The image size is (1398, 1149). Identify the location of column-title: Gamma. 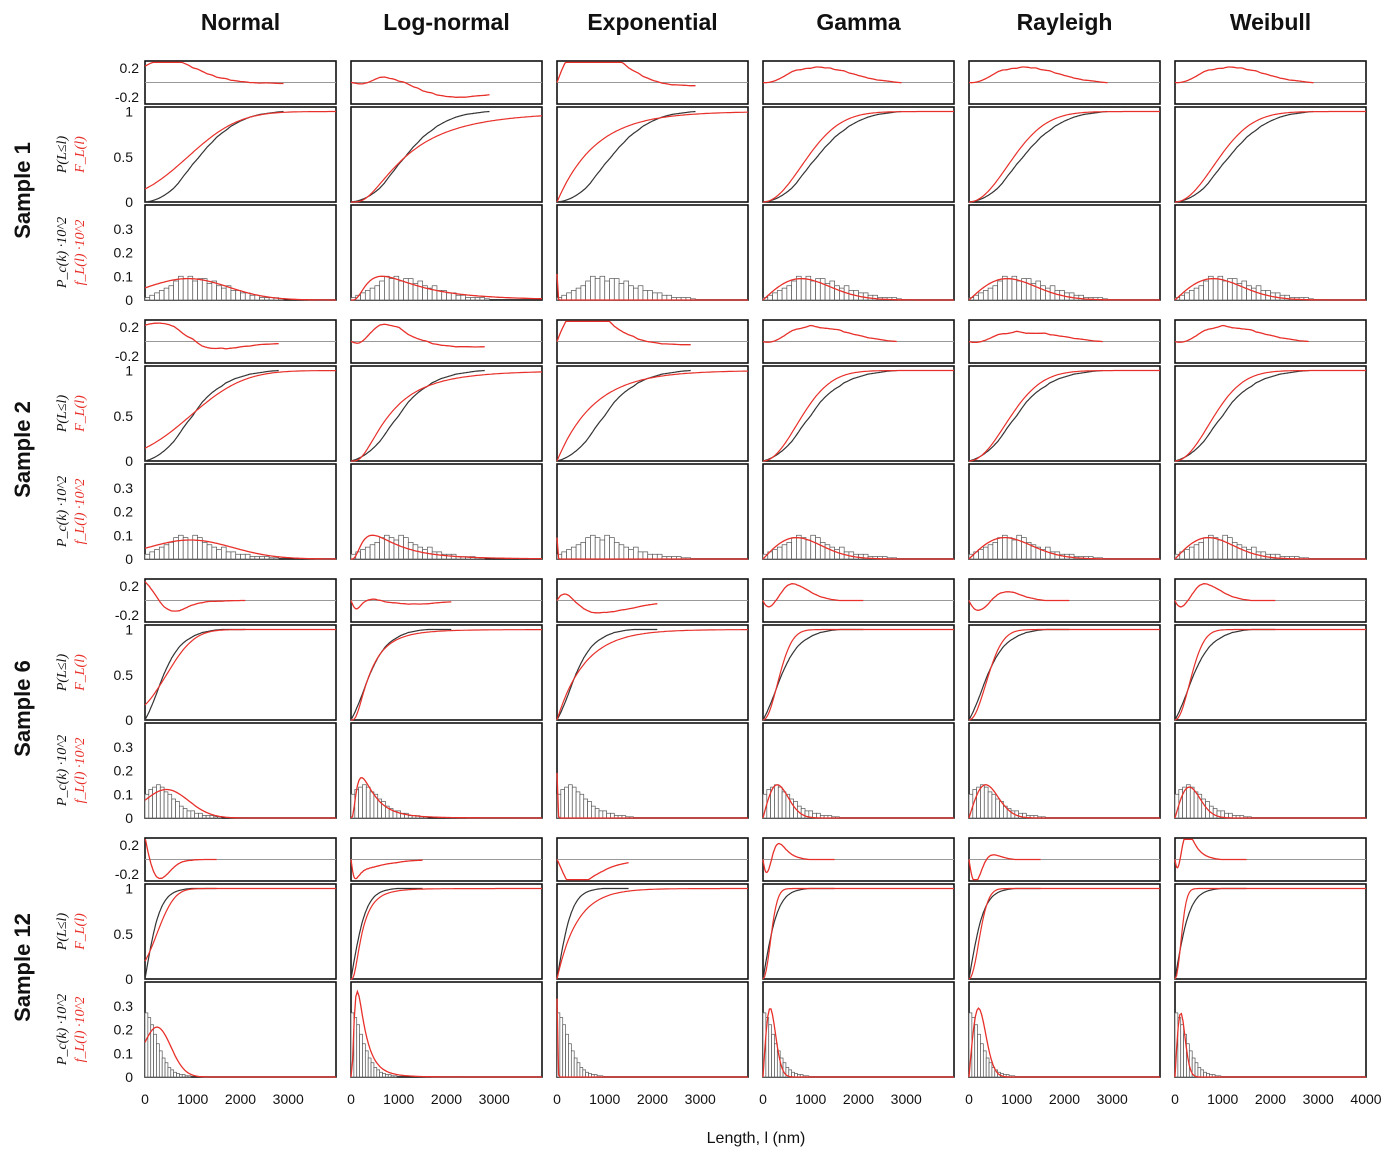
(858, 22).